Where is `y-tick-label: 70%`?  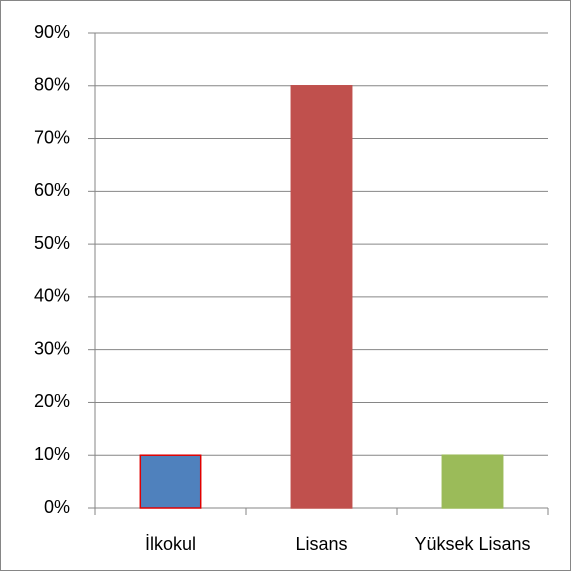 y-tick-label: 70% is located at coordinates (52, 137).